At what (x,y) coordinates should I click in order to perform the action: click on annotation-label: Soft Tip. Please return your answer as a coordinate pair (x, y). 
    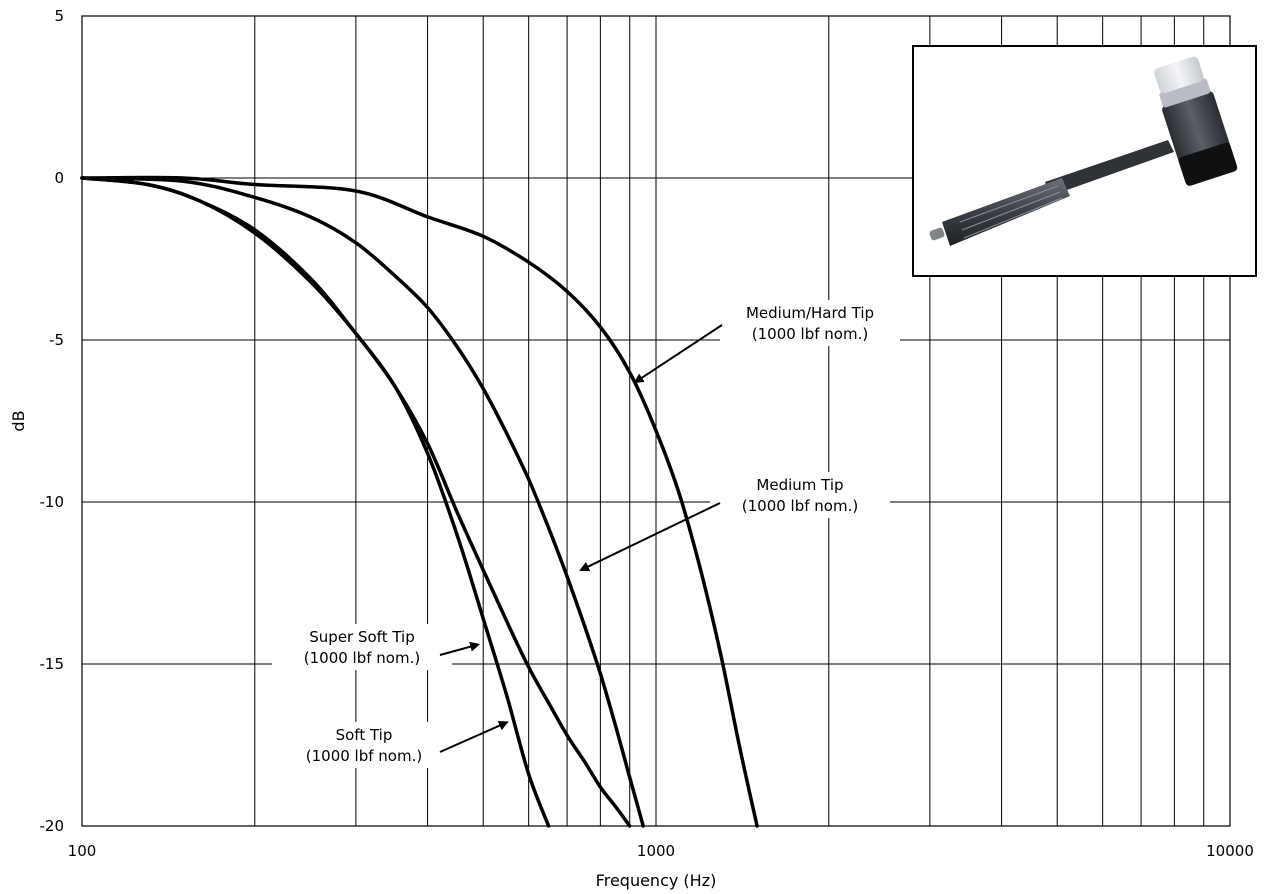
    Looking at the image, I should click on (364, 735).